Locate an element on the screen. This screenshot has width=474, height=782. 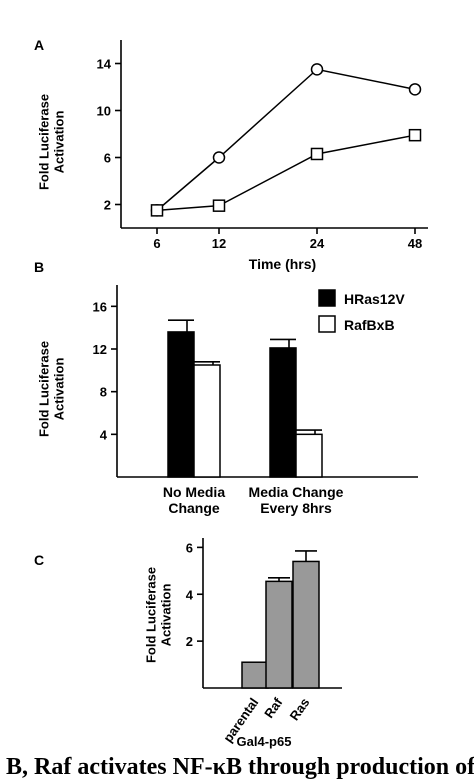
panel-a-x-tick-label-3: 48 is located at coordinates (415, 243).